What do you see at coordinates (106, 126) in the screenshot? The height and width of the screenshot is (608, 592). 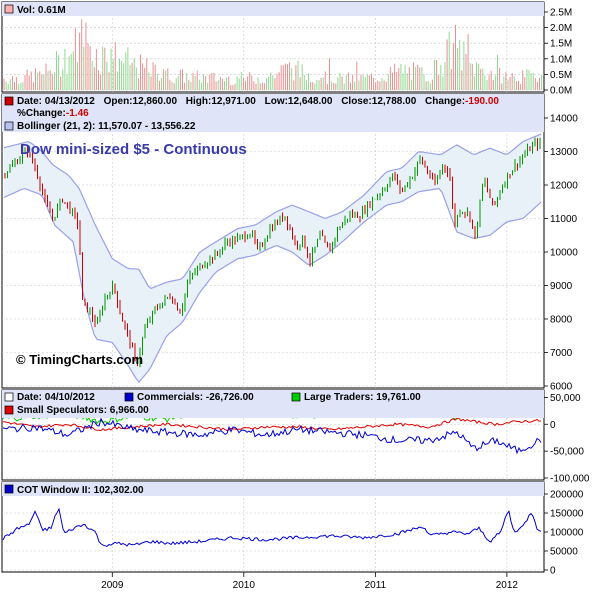 I see `bollinger-label: Bollinger (21, 2): 11,570.07 - 13,556.22` at bounding box center [106, 126].